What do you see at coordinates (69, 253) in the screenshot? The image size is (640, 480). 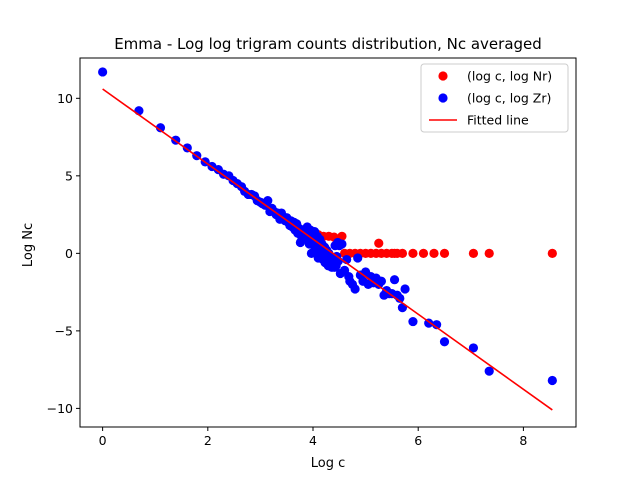 I see `y-tick-label: 0` at bounding box center [69, 253].